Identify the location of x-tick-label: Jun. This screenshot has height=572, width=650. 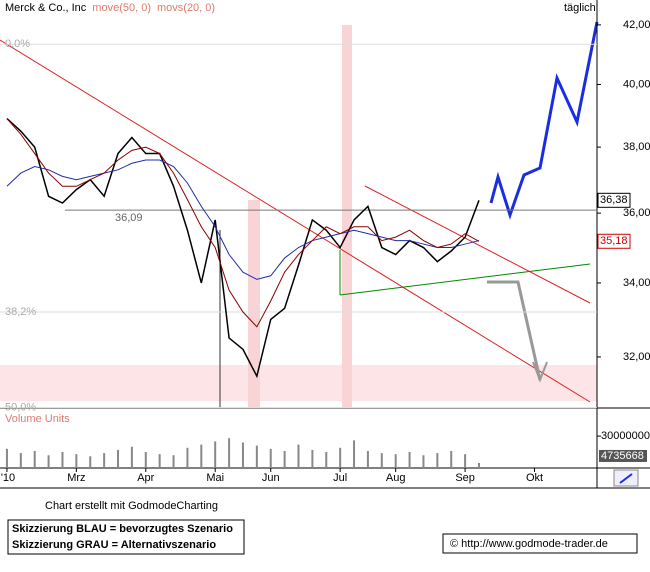
(271, 478).